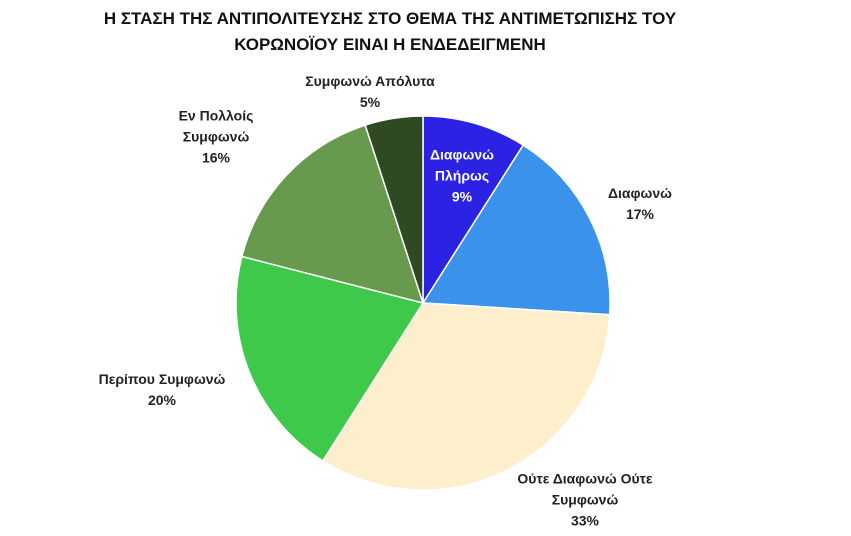 Image resolution: width=851 pixels, height=536 pixels. I want to click on value-label: 9%, so click(462, 196).